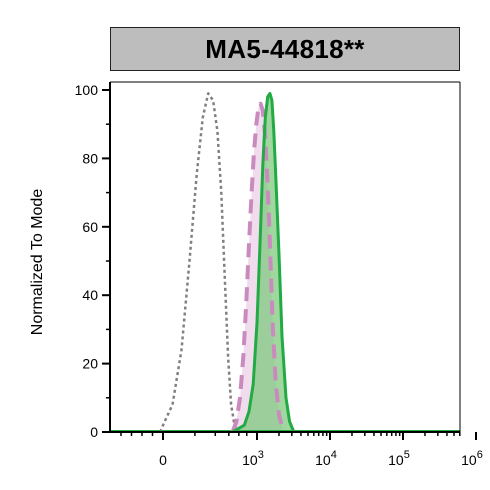  Describe the element at coordinates (399, 458) in the screenshot. I see `x-tick-label: 10⁵` at that location.